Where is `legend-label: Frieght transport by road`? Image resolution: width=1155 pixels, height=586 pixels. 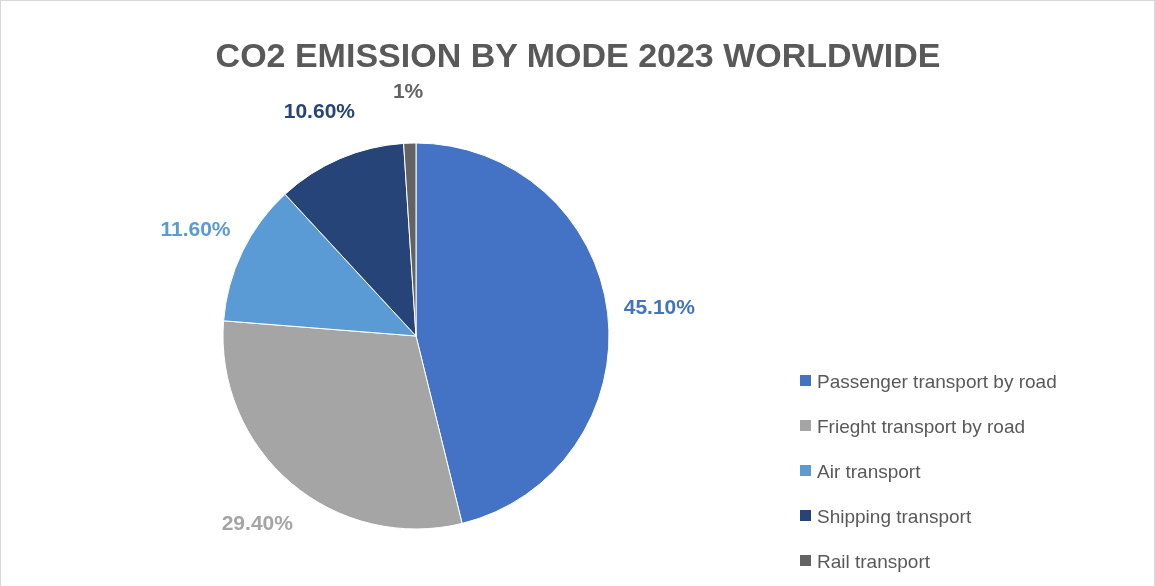 legend-label: Frieght transport by road is located at coordinates (921, 426).